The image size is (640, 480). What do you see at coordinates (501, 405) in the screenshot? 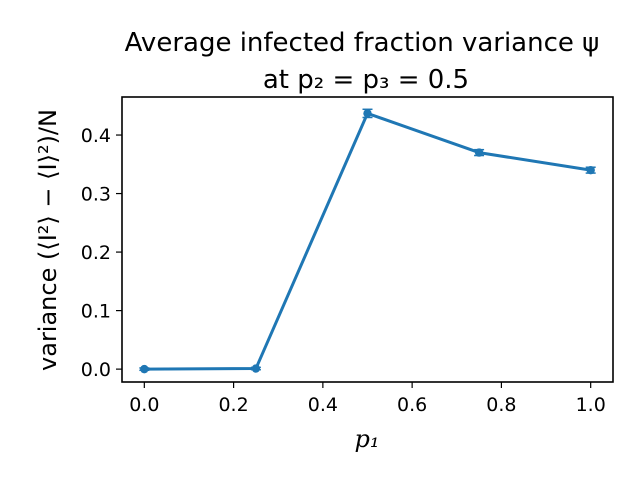
I see `x-tick-label: 0.8` at bounding box center [501, 405].